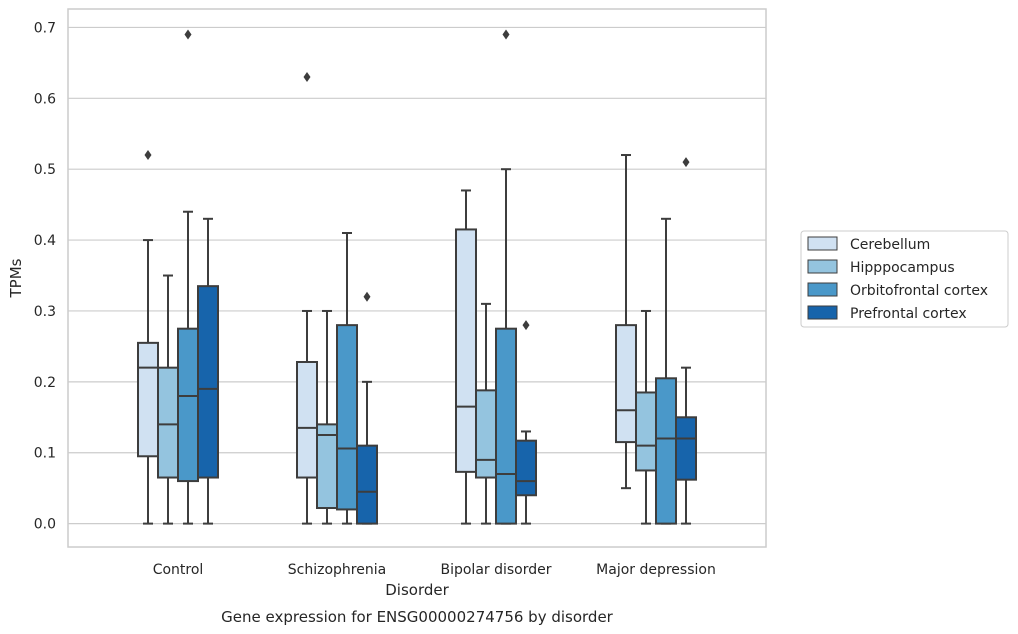 This screenshot has height=634, width=1018. I want to click on x-tick-label: Control, so click(178, 570).